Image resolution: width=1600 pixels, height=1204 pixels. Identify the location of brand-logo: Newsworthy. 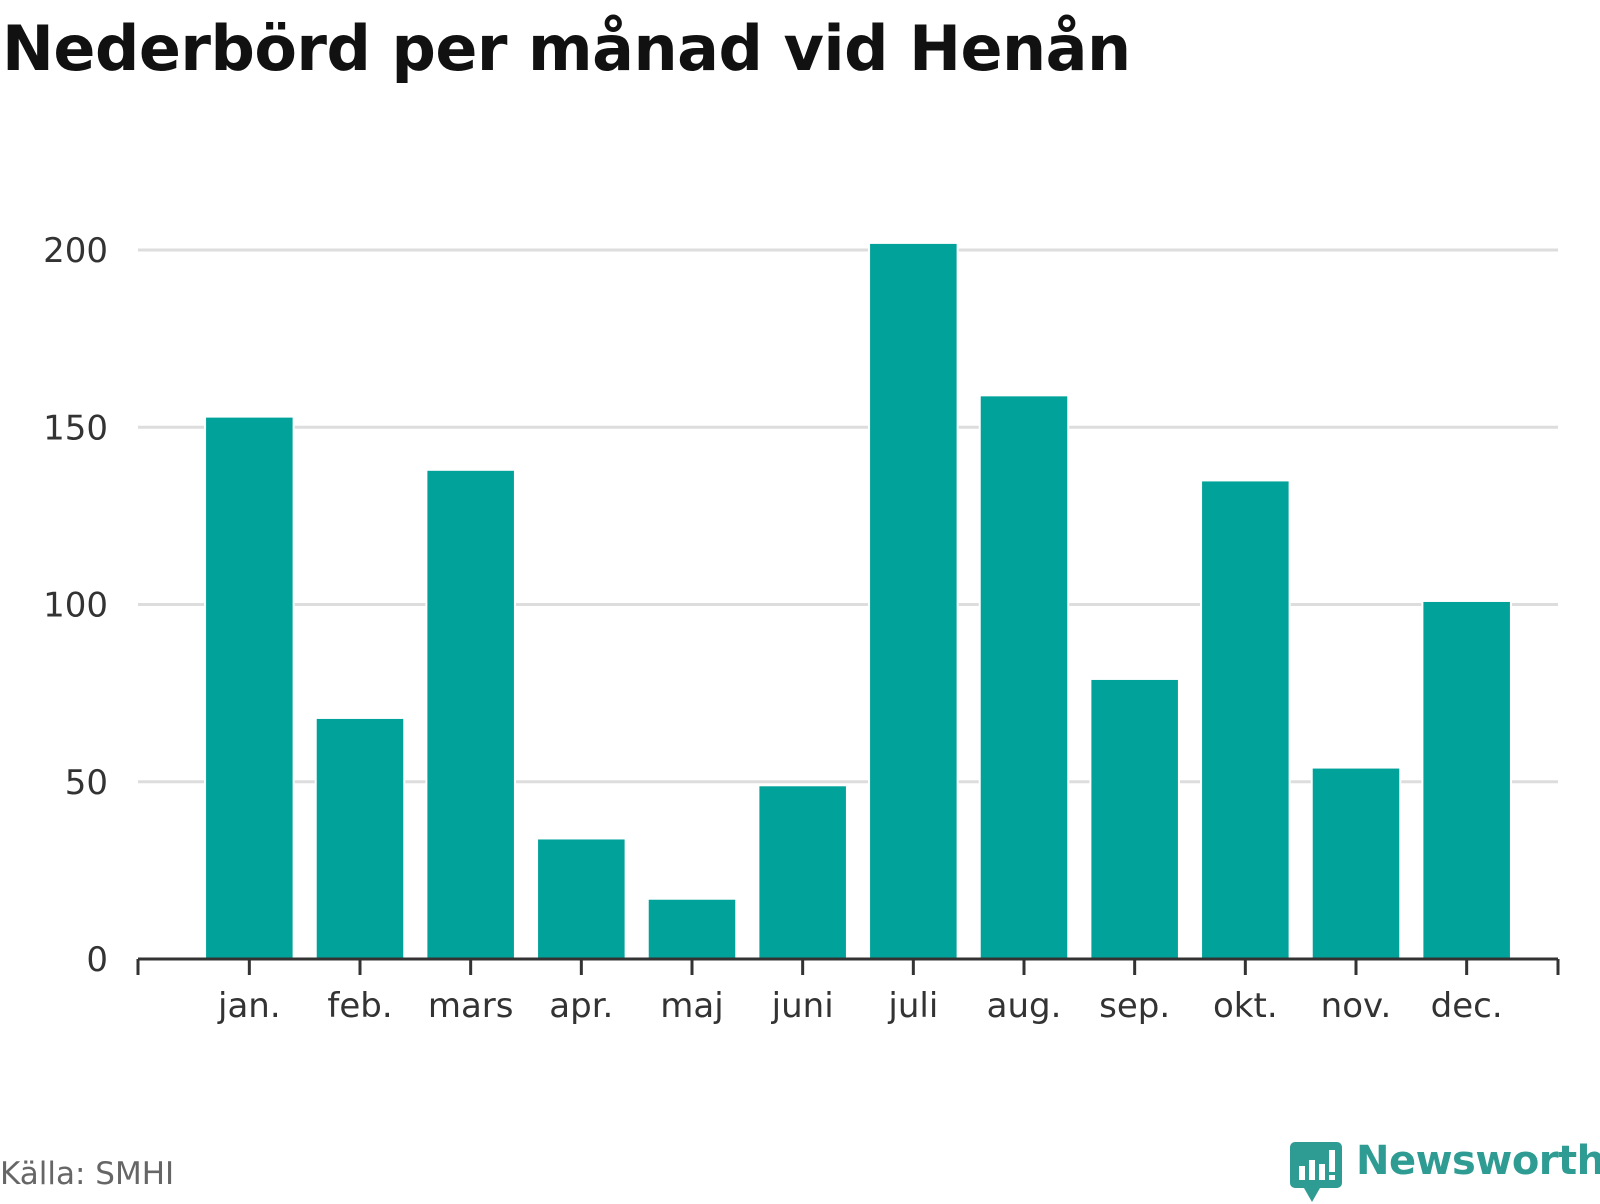
(1445, 1170).